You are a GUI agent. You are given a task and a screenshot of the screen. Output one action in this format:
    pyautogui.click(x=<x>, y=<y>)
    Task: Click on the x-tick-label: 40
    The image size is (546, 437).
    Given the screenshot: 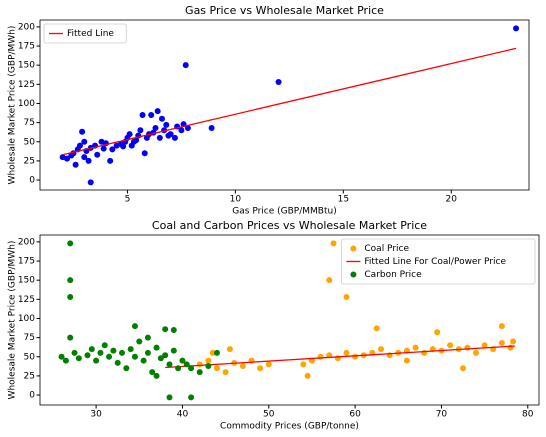 What is the action you would take?
    pyautogui.click(x=183, y=415)
    